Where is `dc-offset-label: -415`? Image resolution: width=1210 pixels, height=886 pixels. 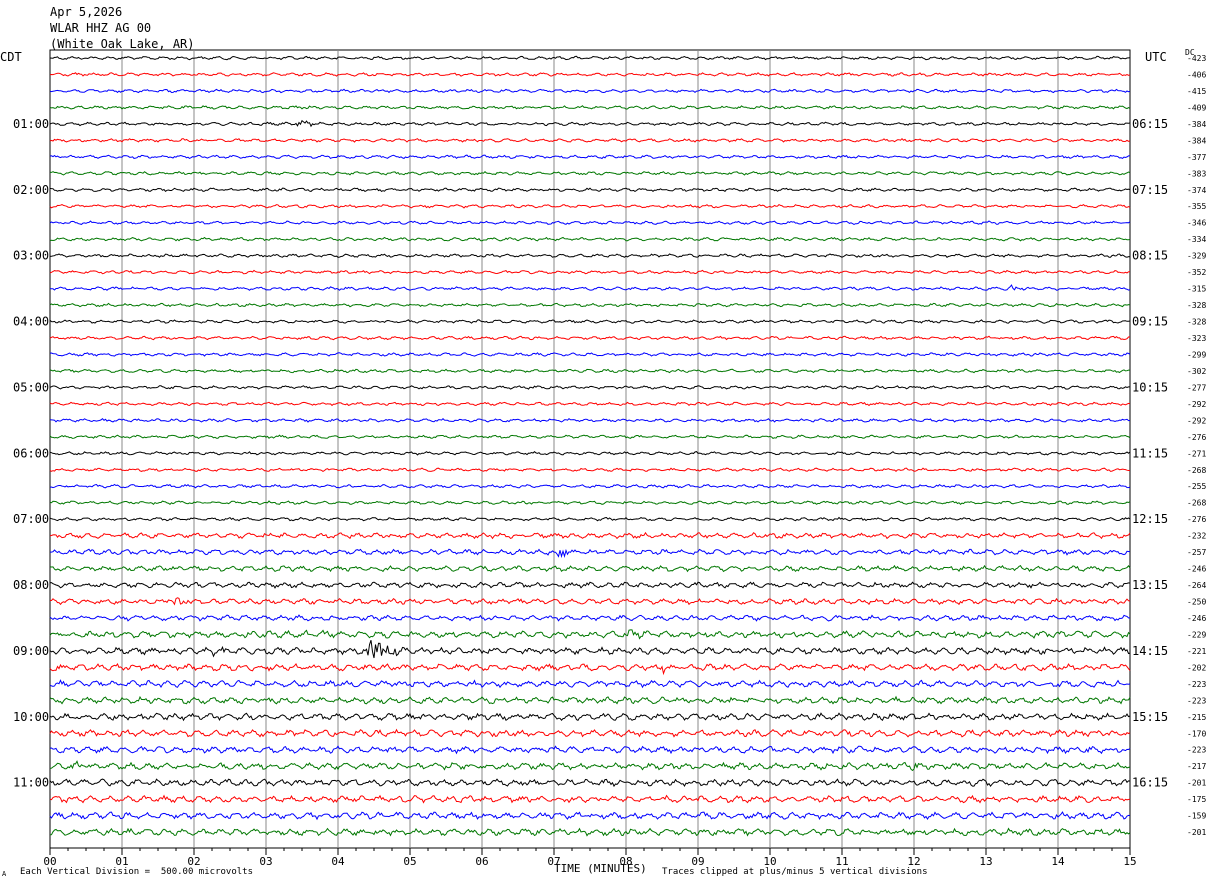
dc-offset-label: -415 is located at coordinates (1196, 91).